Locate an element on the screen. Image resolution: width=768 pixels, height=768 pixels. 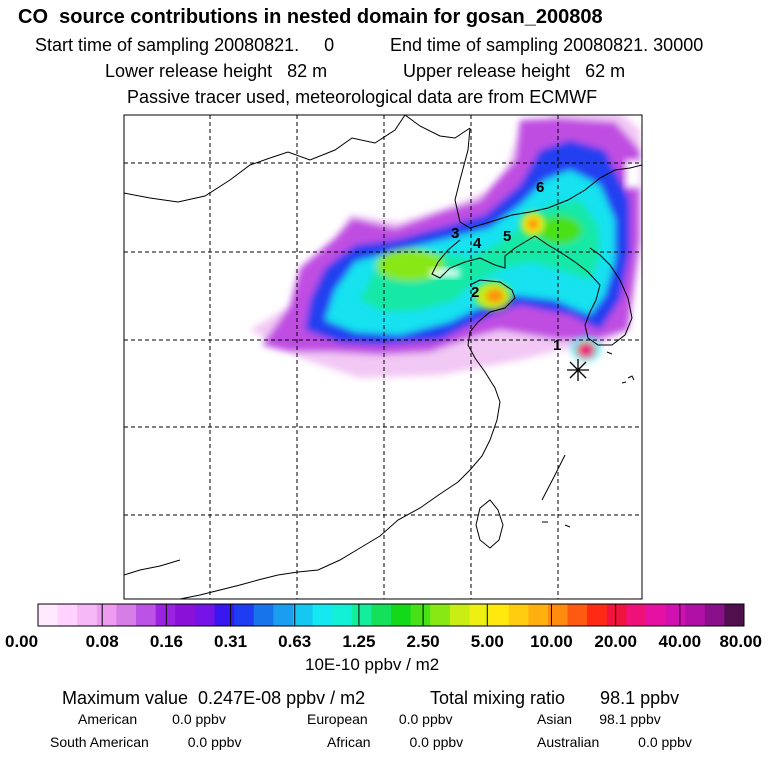
receptor-asterisk-icon is located at coordinates (578, 370).